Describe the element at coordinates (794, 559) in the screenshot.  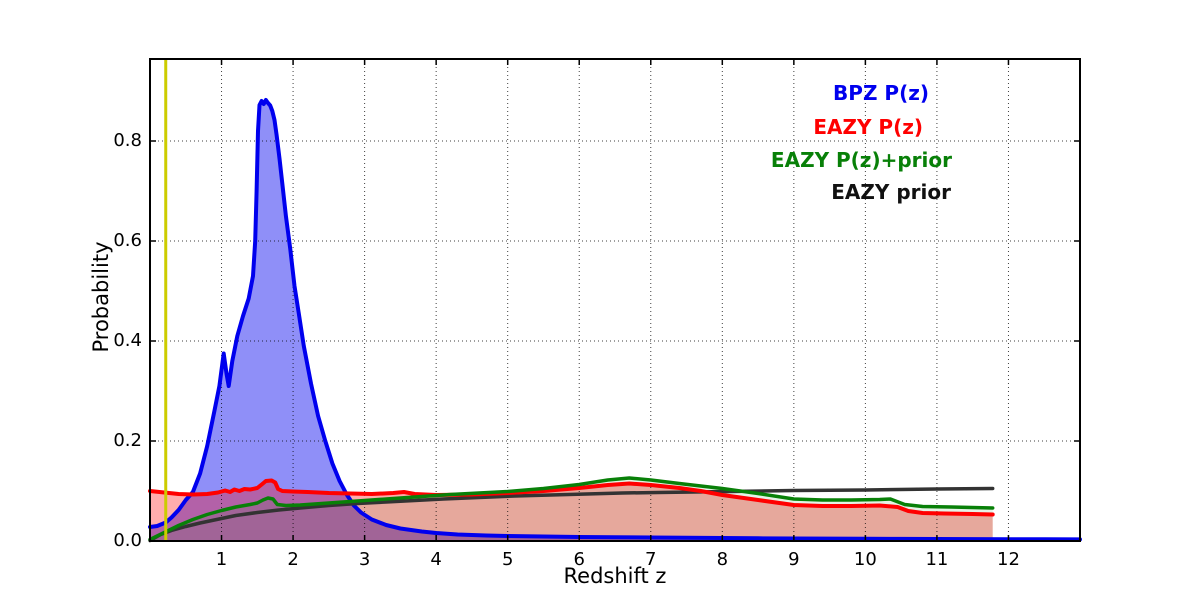
I see `x-tick-label: 9` at that location.